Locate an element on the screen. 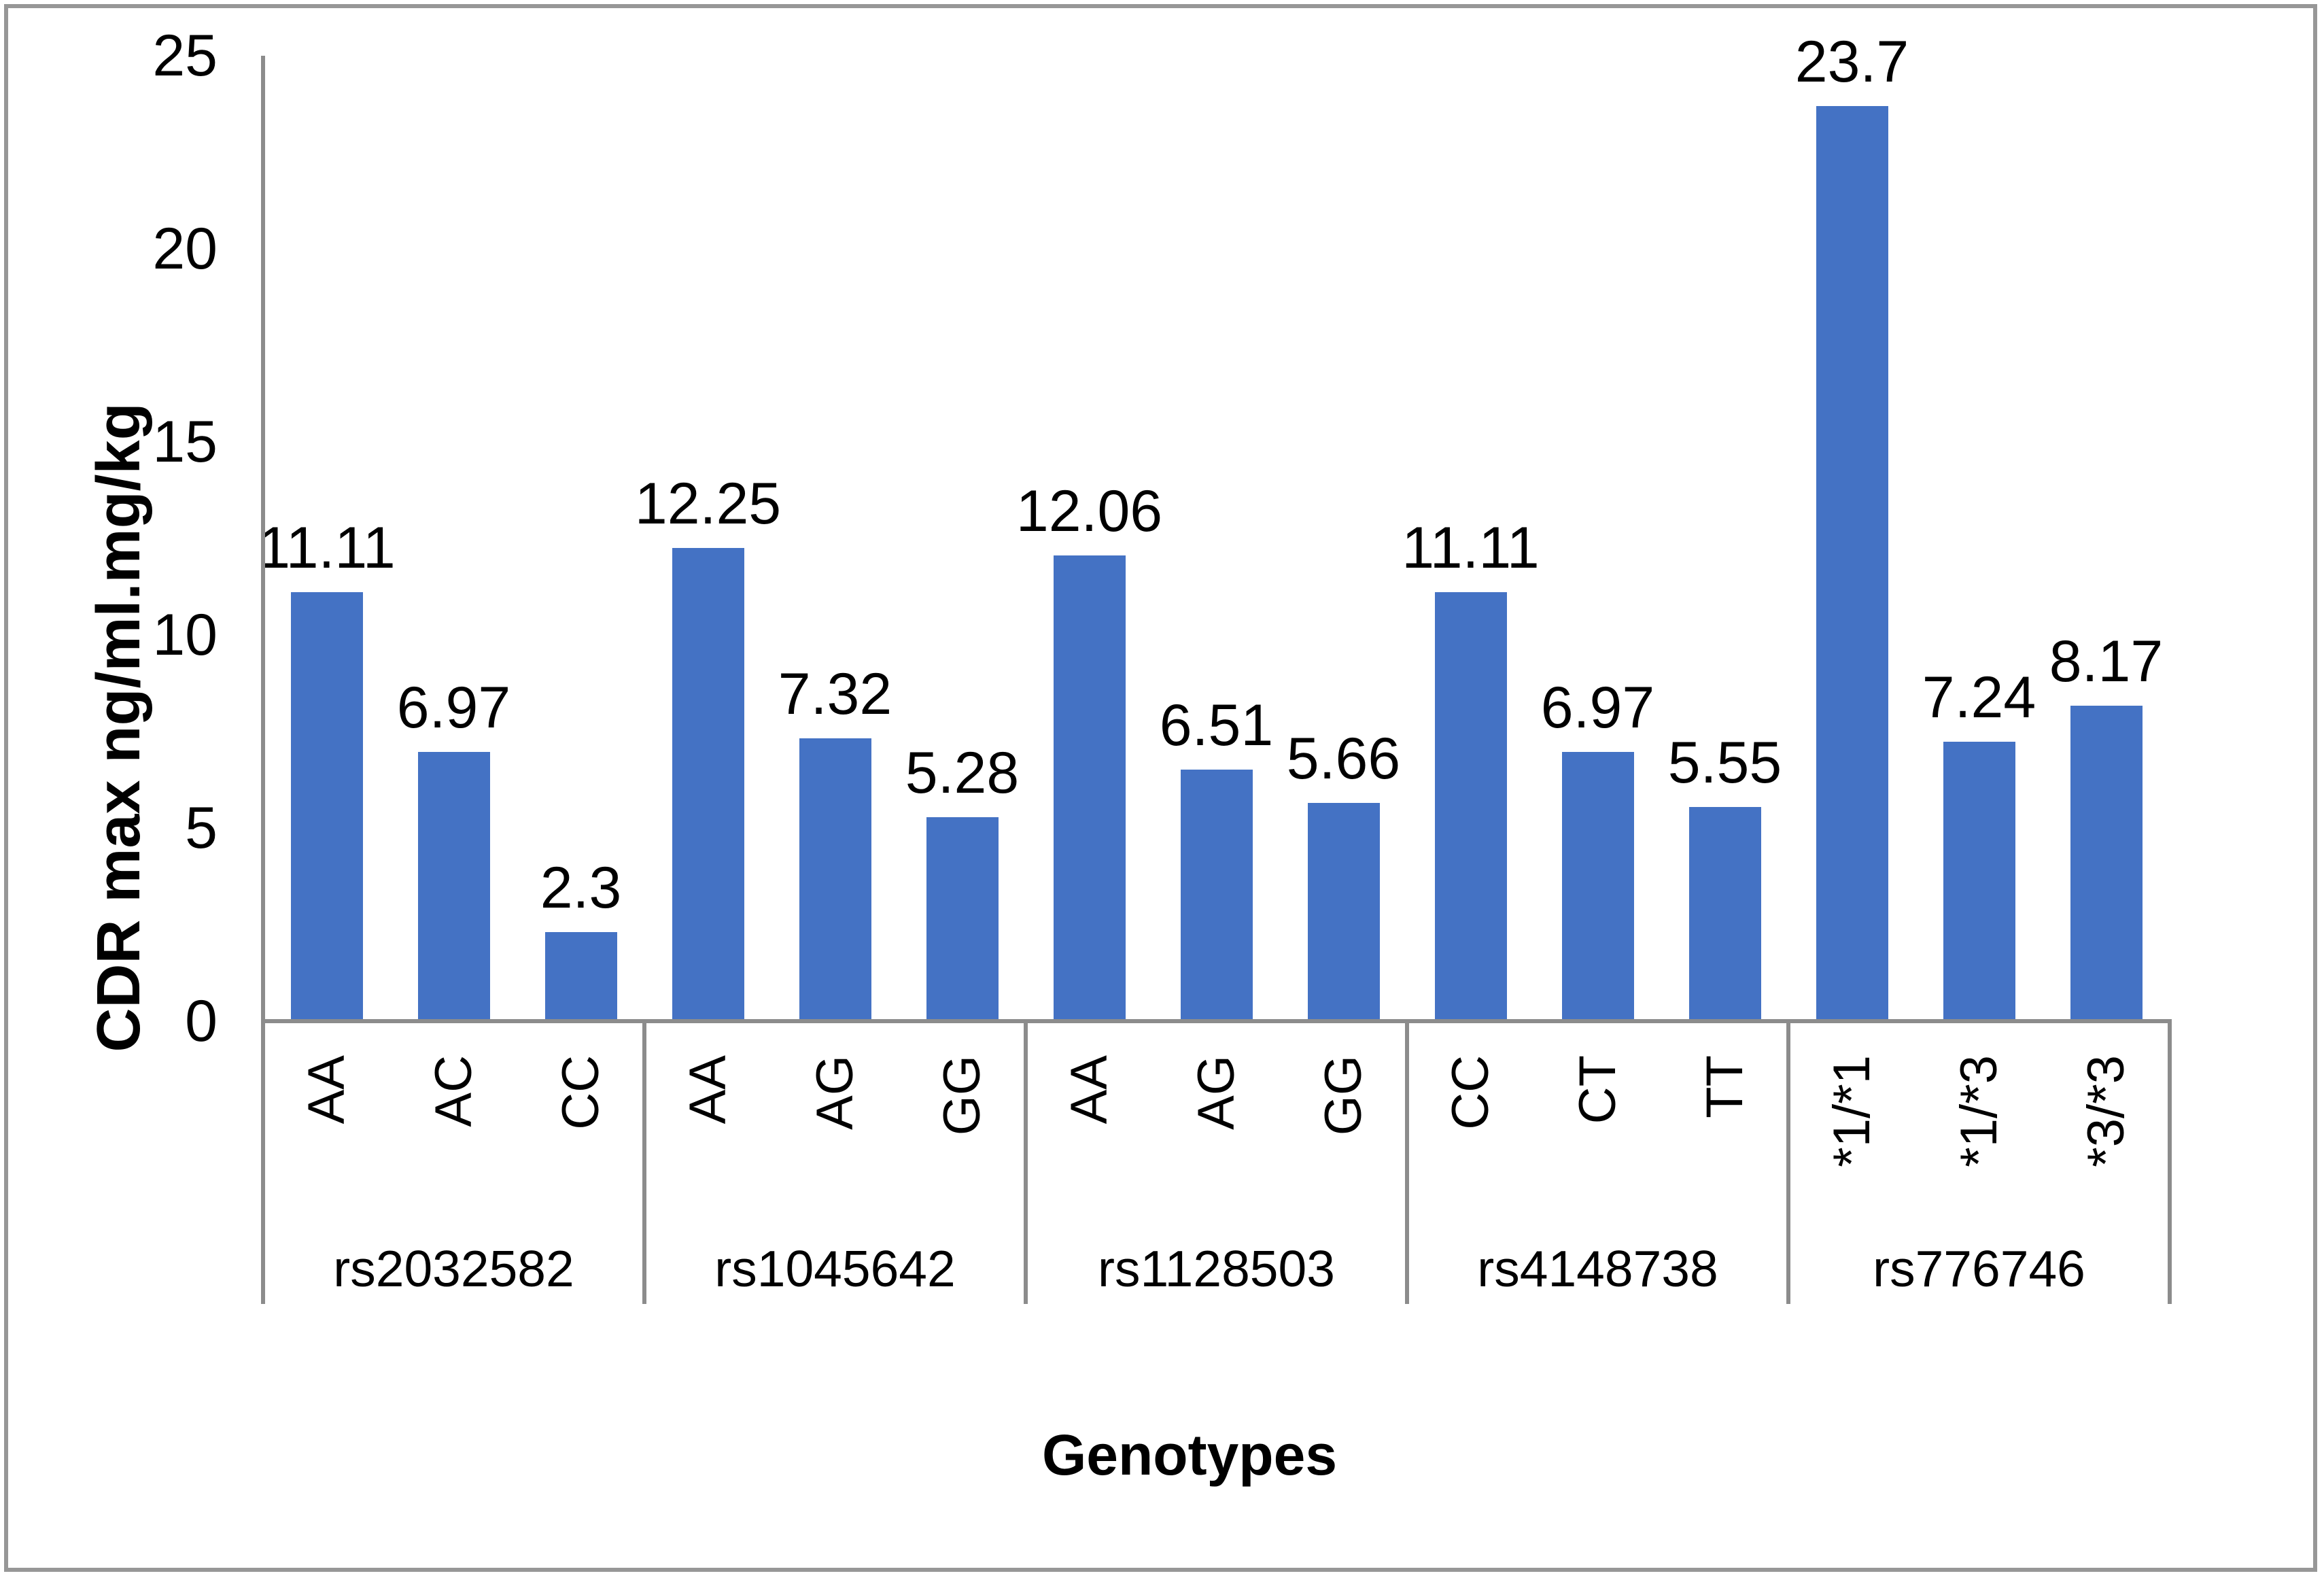 This screenshot has height=1580, width=2324. x-axis-title: Genotypes is located at coordinates (1189, 1455).